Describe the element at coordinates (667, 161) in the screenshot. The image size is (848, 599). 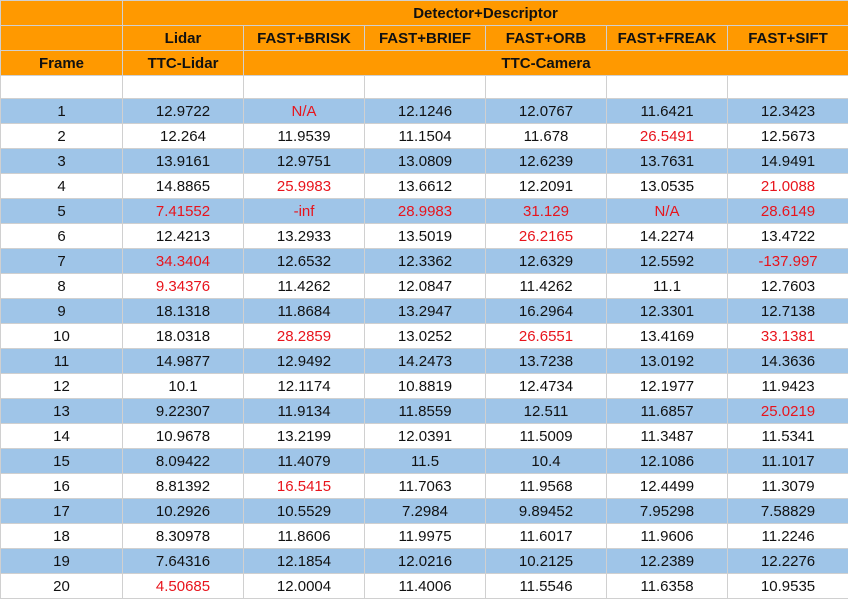
I see `ttc-camera-cell: 13.7631` at that location.